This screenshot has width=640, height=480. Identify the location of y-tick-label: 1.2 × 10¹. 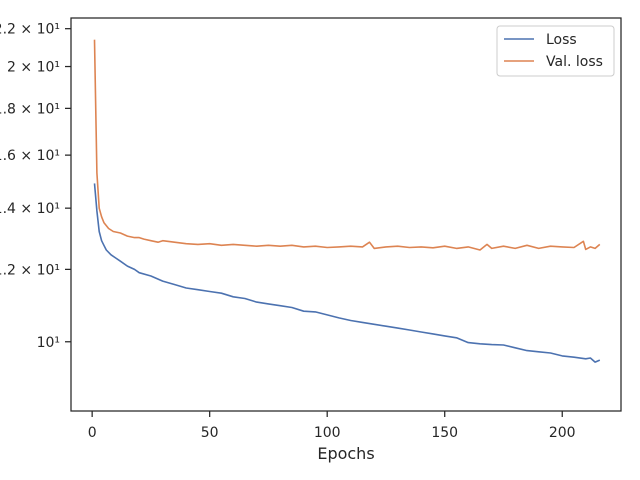
(30, 270).